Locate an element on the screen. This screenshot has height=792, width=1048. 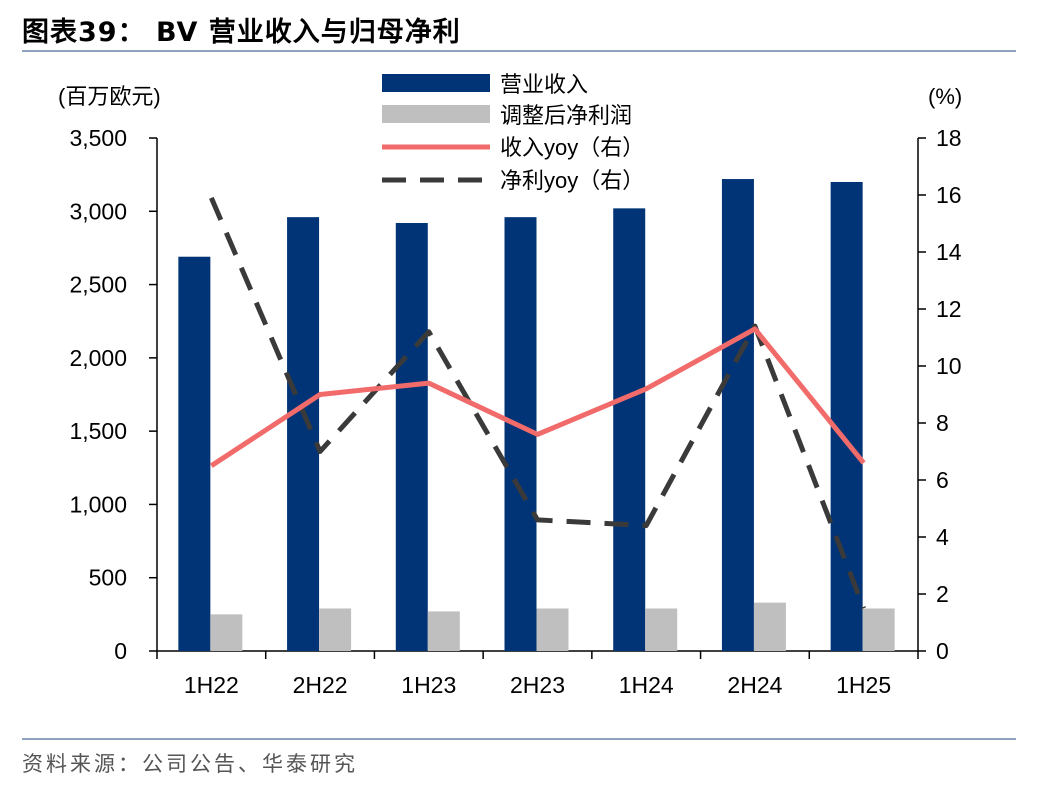
right-axis-tick-label: 12 is located at coordinates (949, 309).